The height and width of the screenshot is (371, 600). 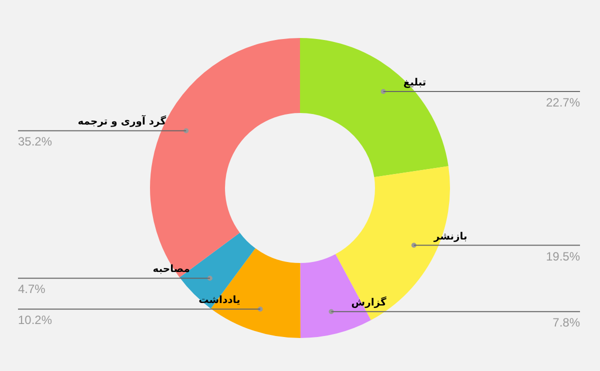 I want to click on data-label: 19.5%, so click(x=563, y=256).